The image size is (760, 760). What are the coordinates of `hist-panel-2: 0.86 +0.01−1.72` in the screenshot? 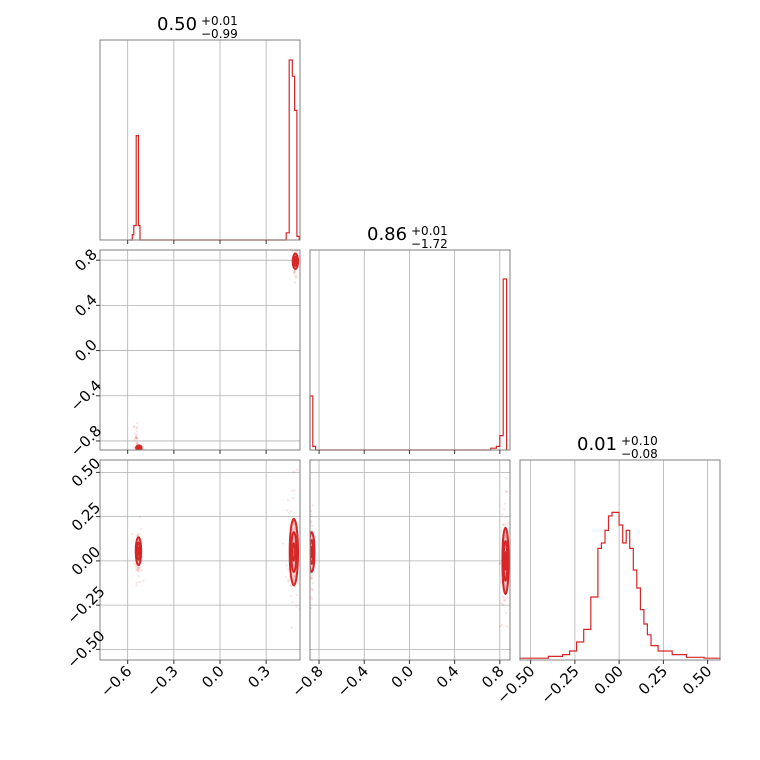 It's located at (410, 339).